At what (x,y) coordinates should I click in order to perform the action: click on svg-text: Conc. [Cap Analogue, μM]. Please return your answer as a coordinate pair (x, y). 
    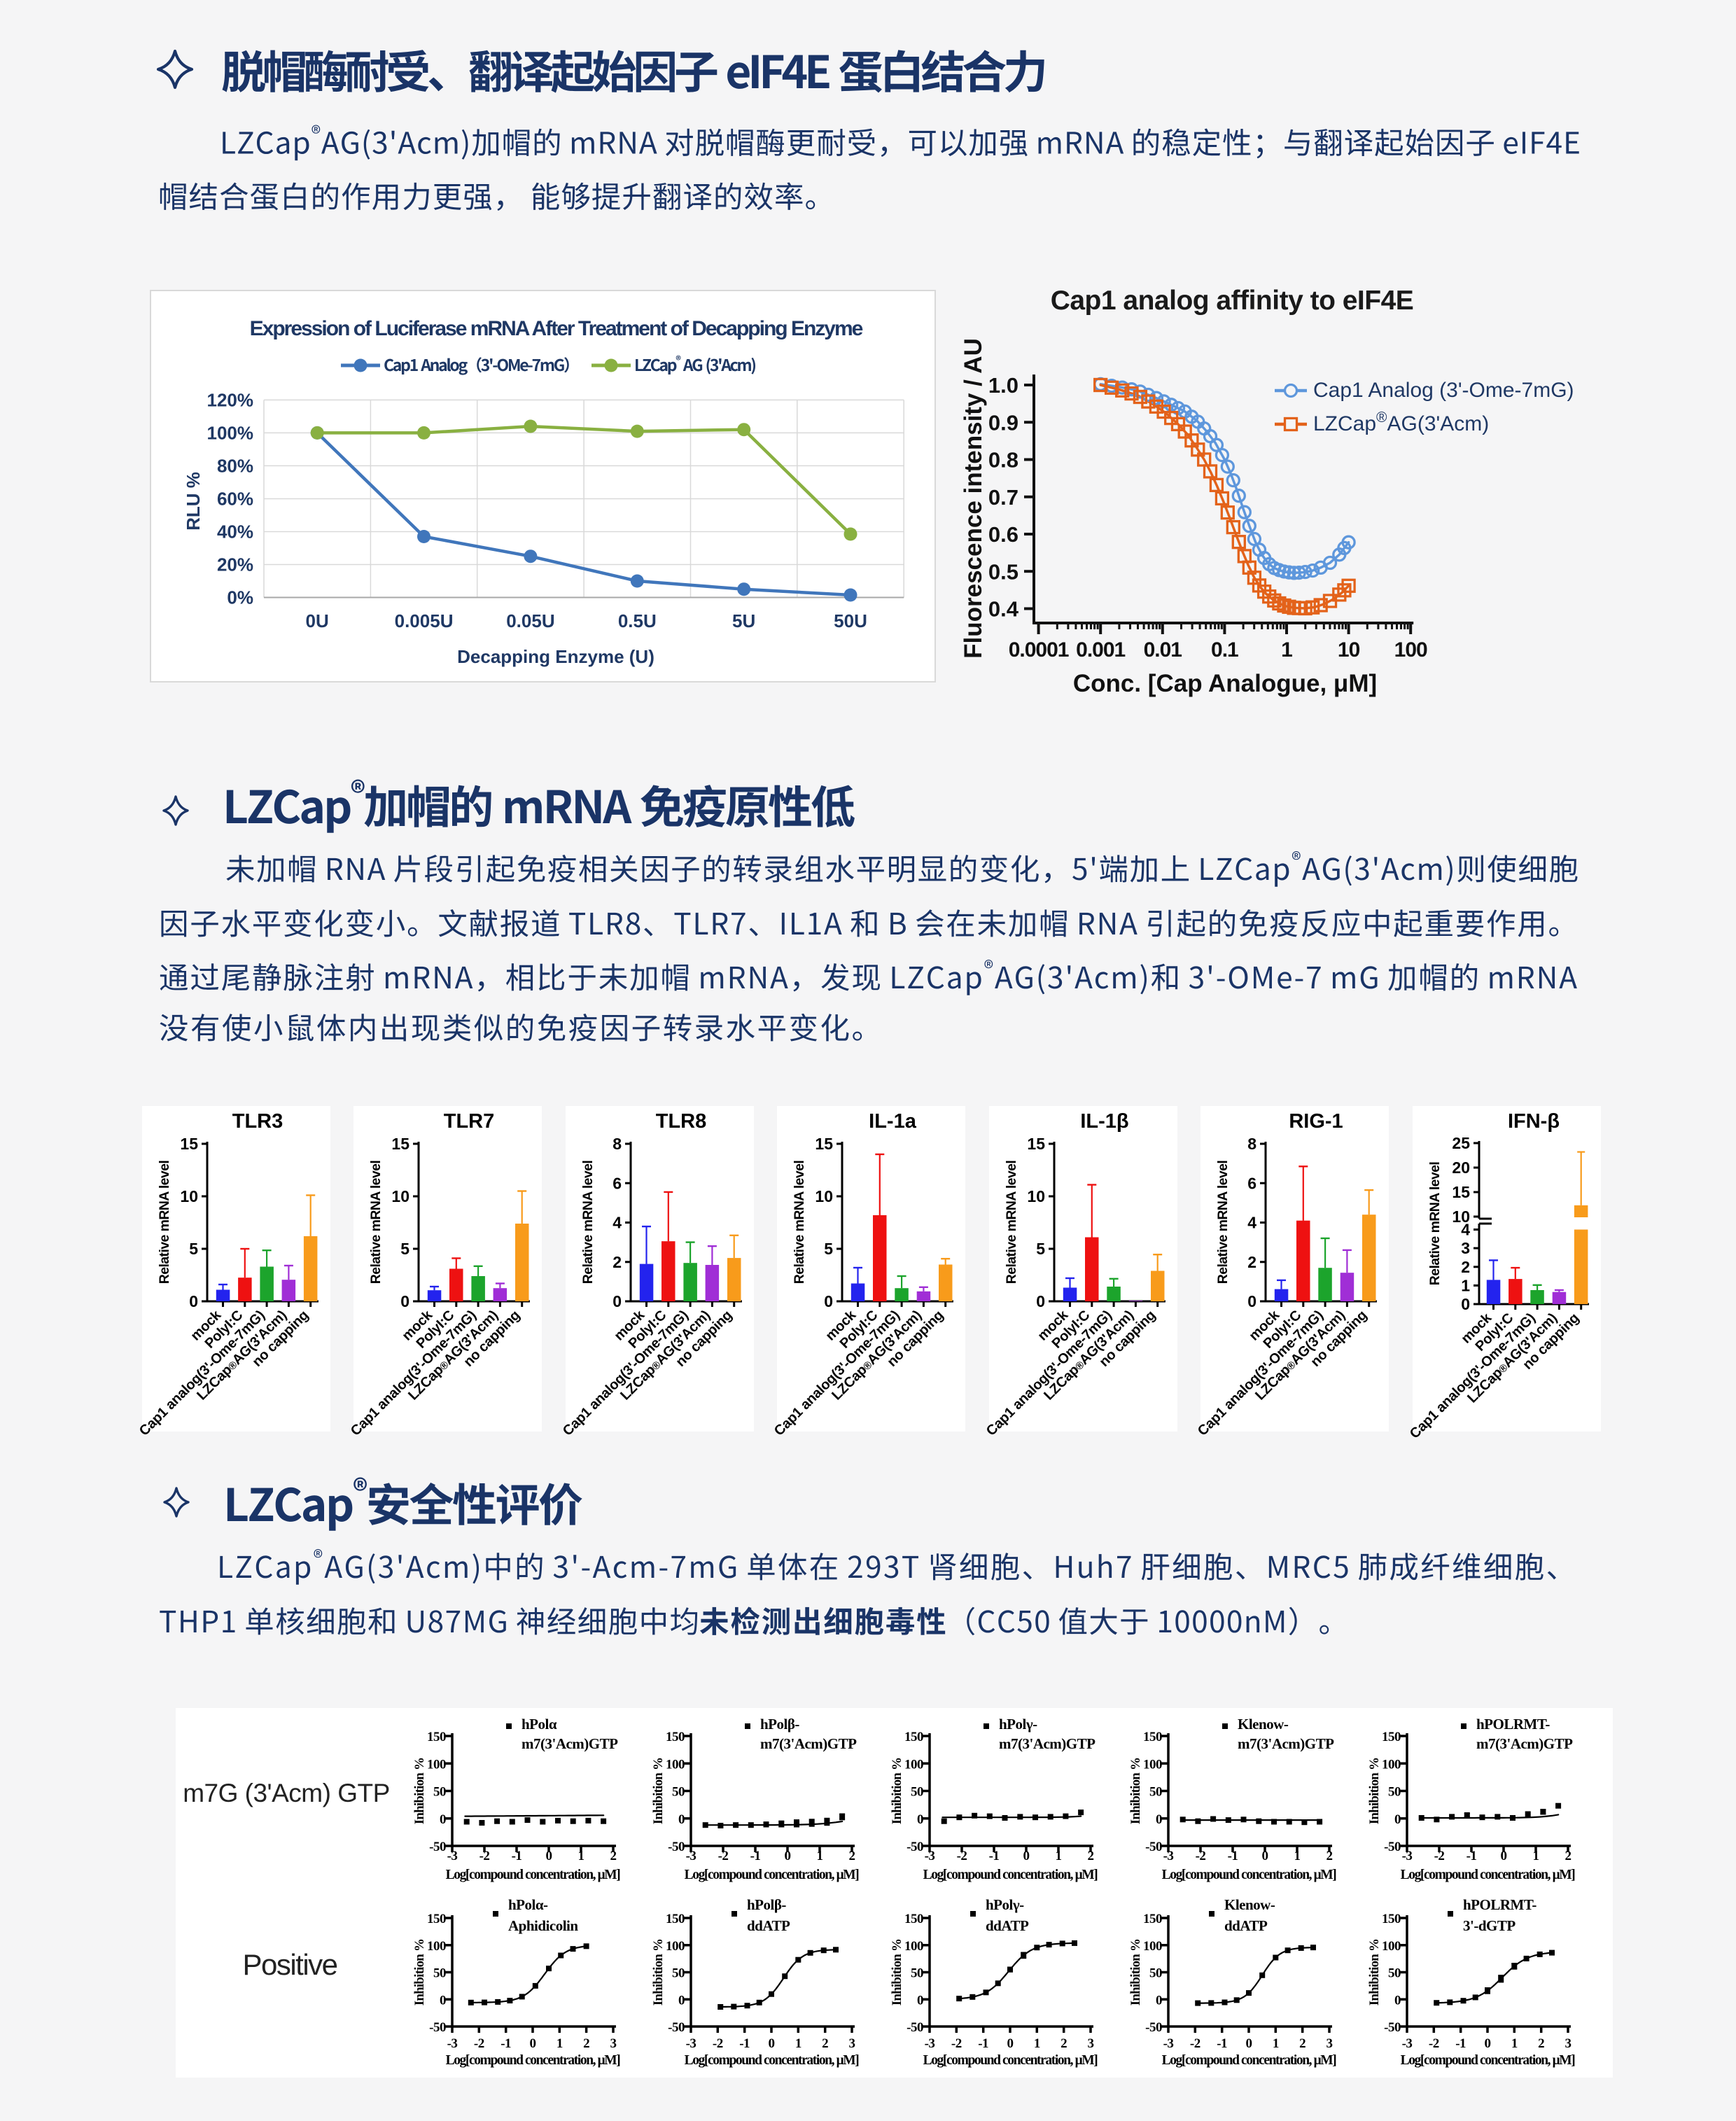
    Looking at the image, I should click on (1225, 683).